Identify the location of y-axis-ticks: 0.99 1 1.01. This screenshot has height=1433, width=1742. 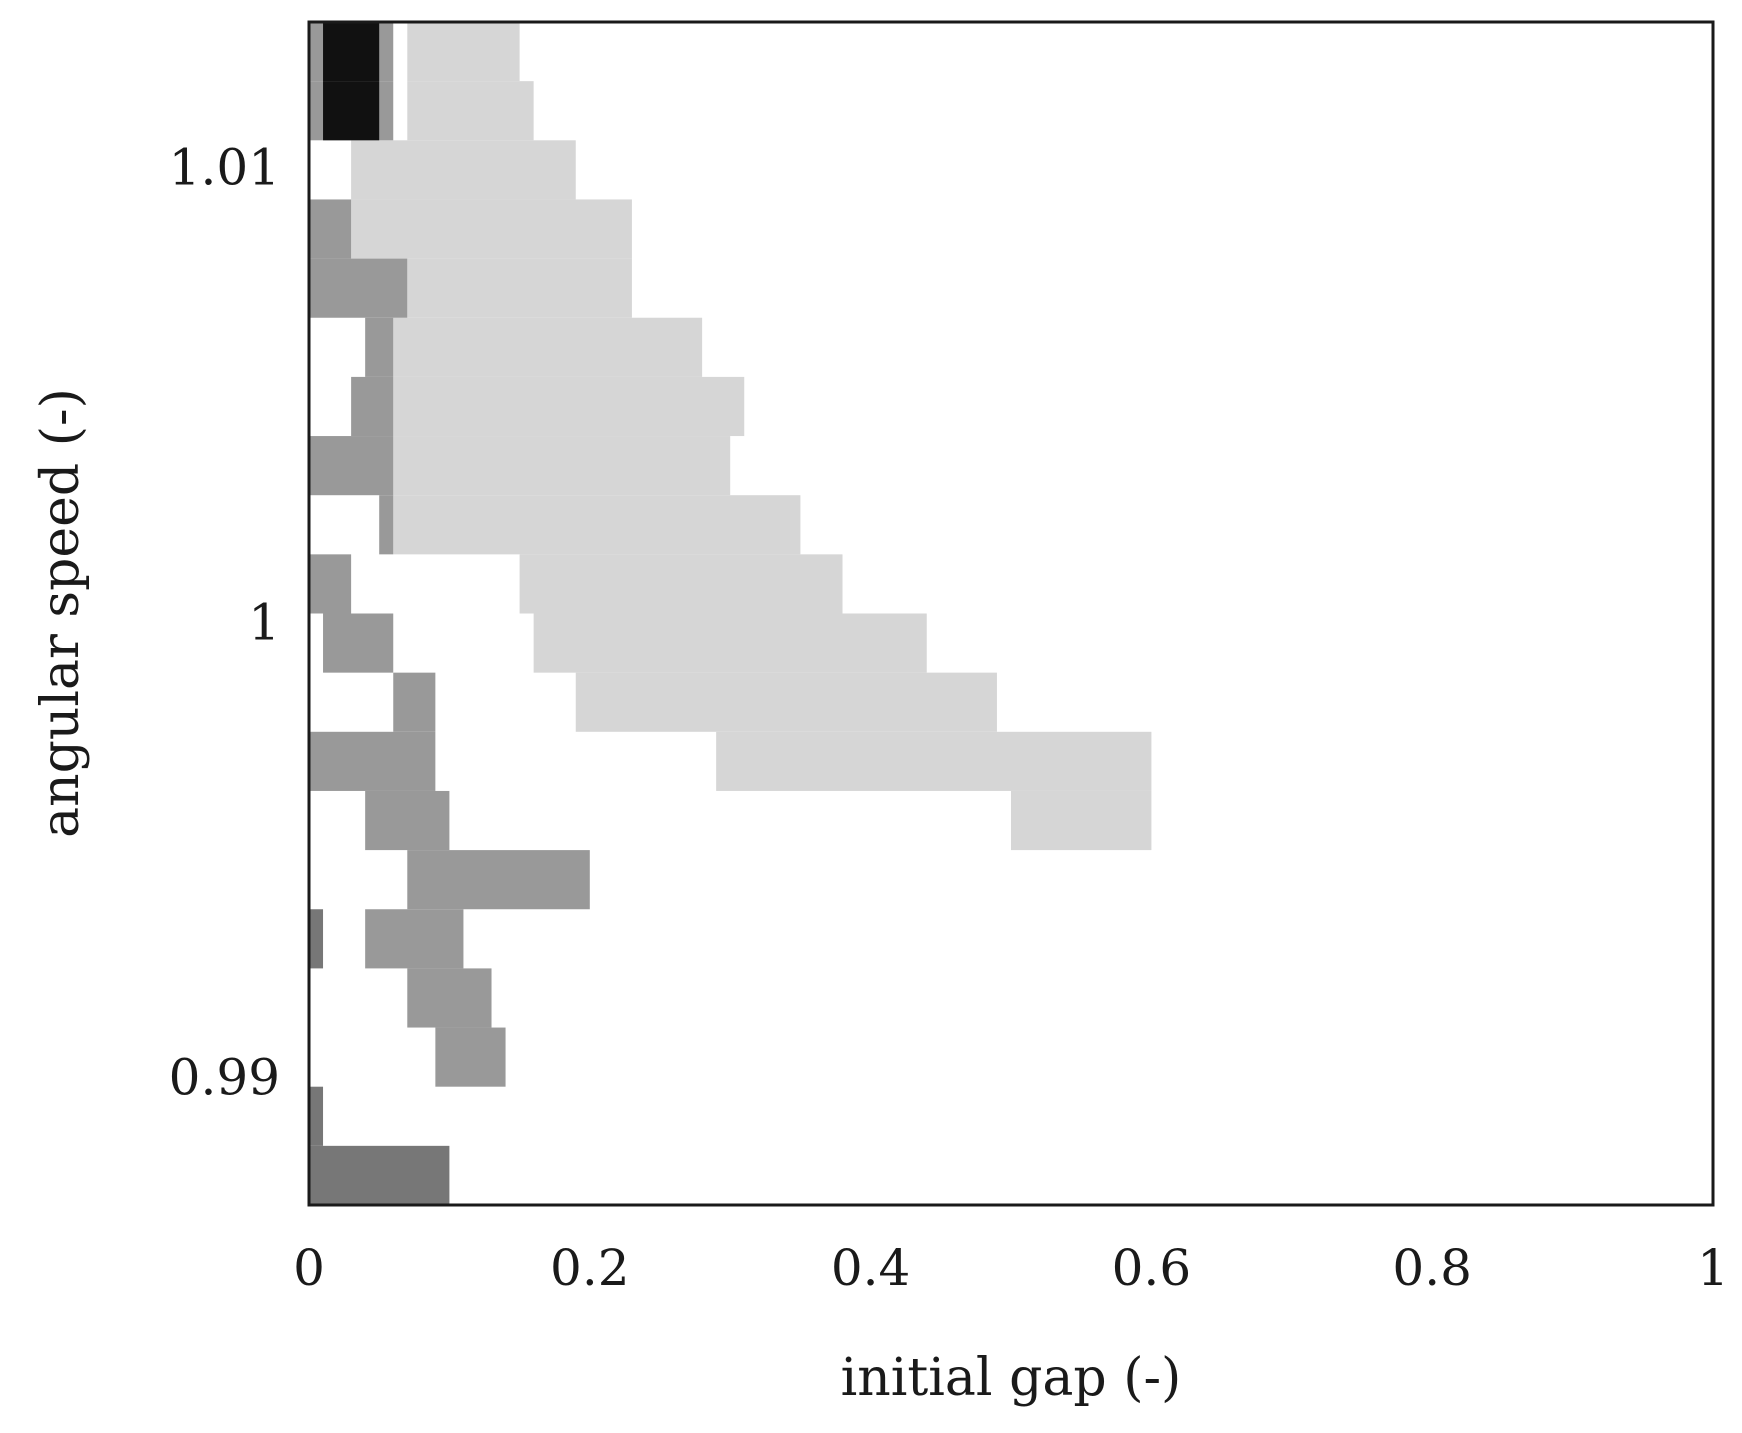
(224, 623).